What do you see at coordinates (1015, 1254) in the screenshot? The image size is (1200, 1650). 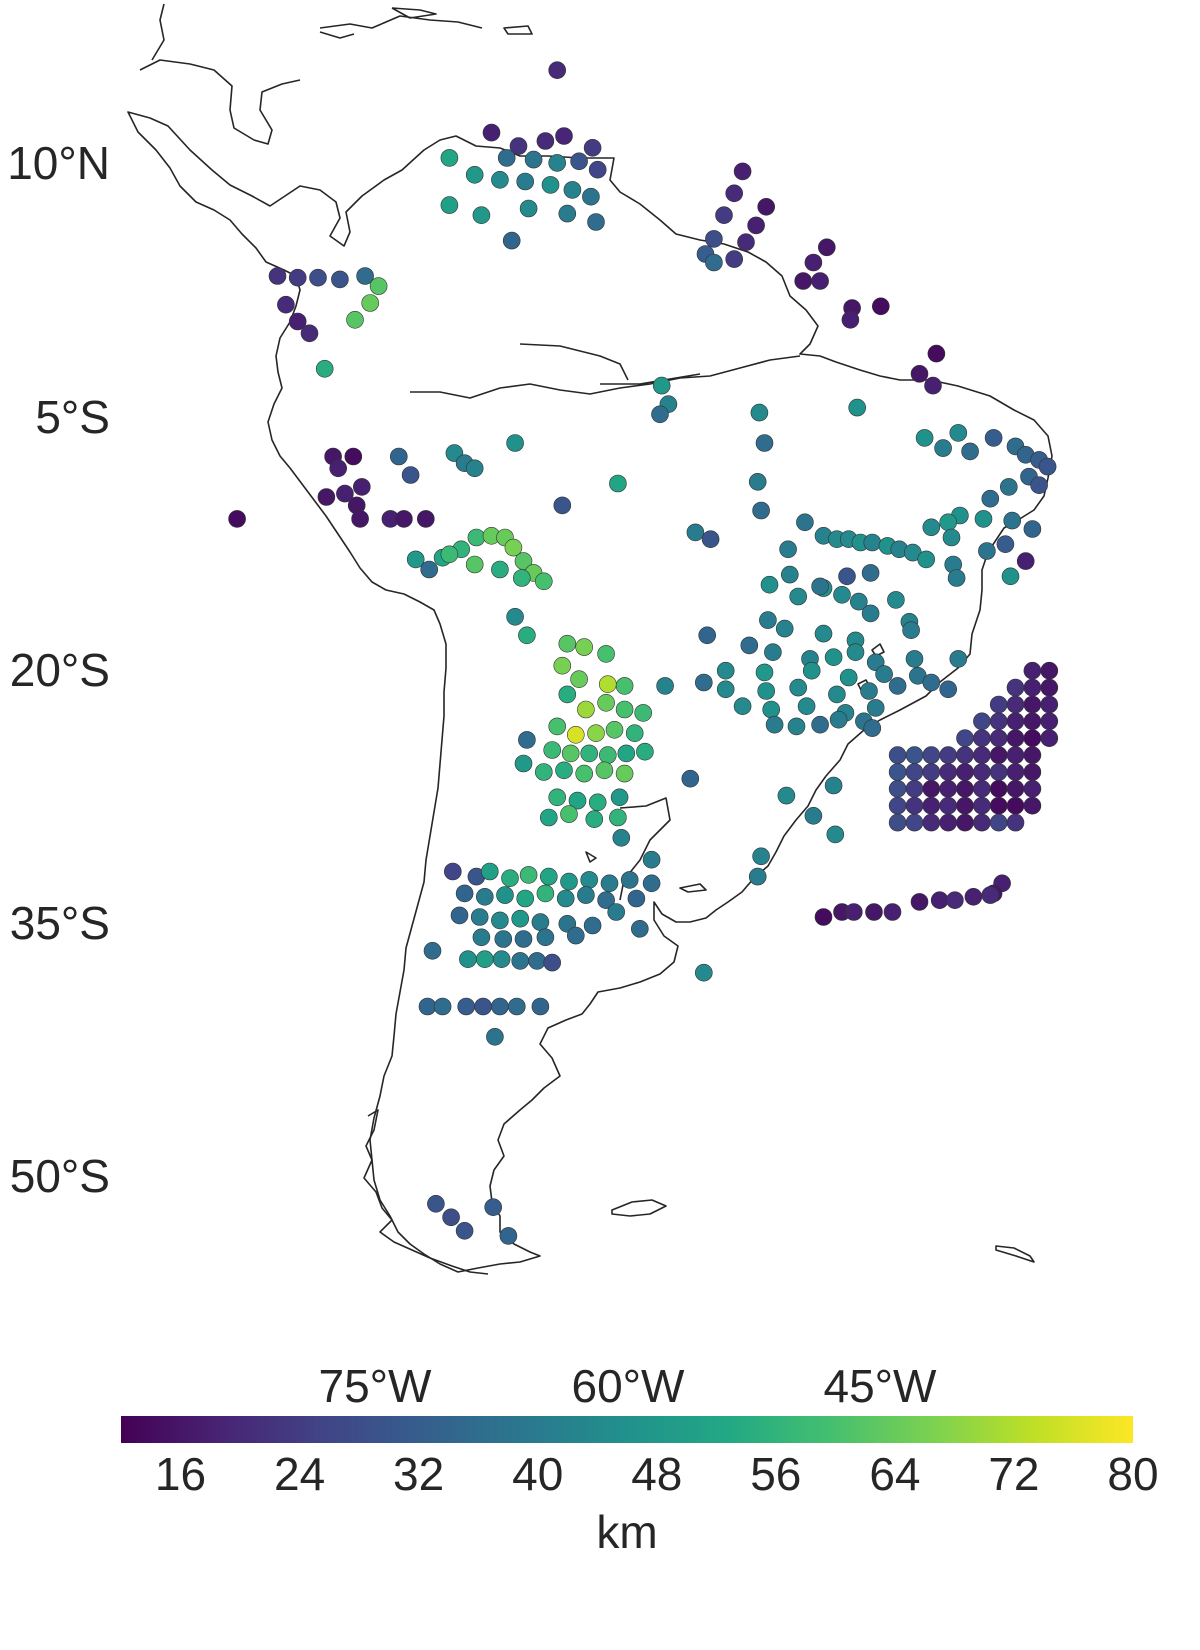 I see `south-georgia-coastline` at bounding box center [1015, 1254].